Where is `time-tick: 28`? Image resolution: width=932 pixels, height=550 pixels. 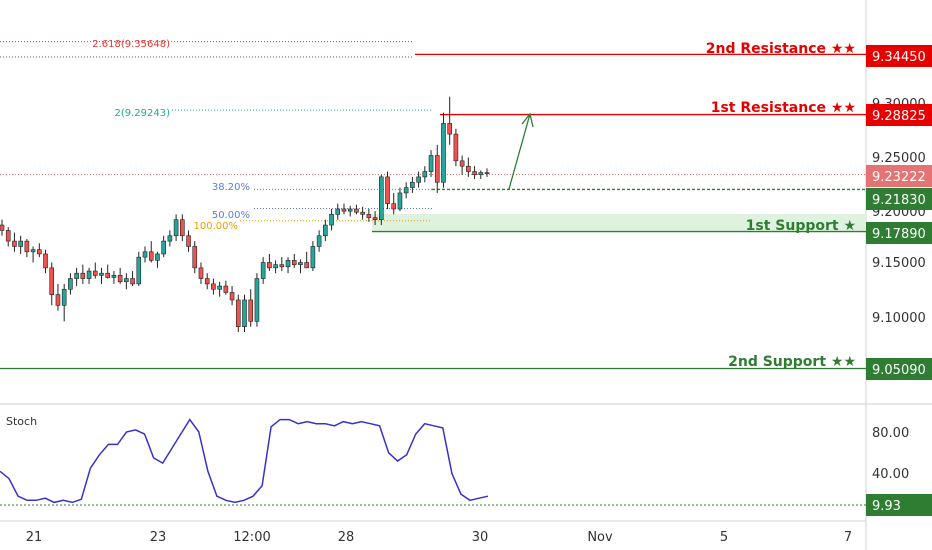 time-tick: 28 is located at coordinates (346, 537).